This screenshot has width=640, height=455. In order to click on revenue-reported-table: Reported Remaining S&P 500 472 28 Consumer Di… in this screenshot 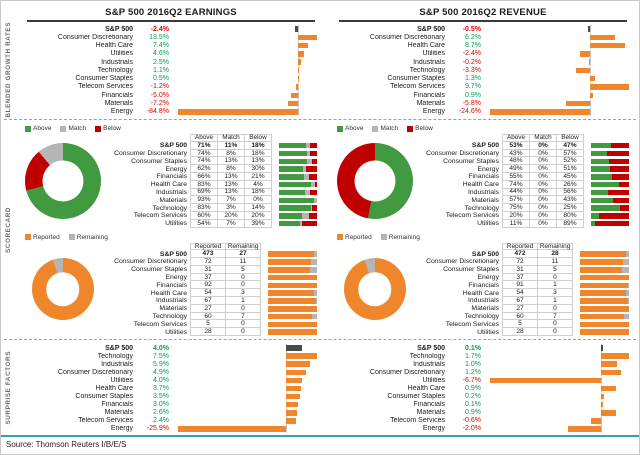, I will do `click(524, 289)`.